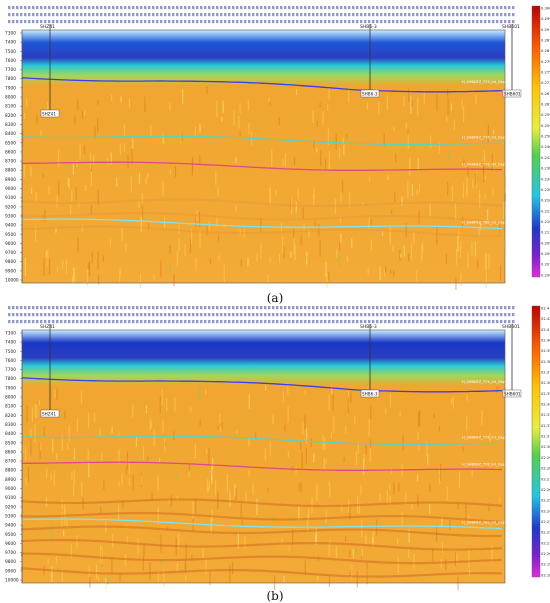 This screenshot has width=550, height=603. I want to click on colorbar-tick-label: 02.23, so click(545, 522).